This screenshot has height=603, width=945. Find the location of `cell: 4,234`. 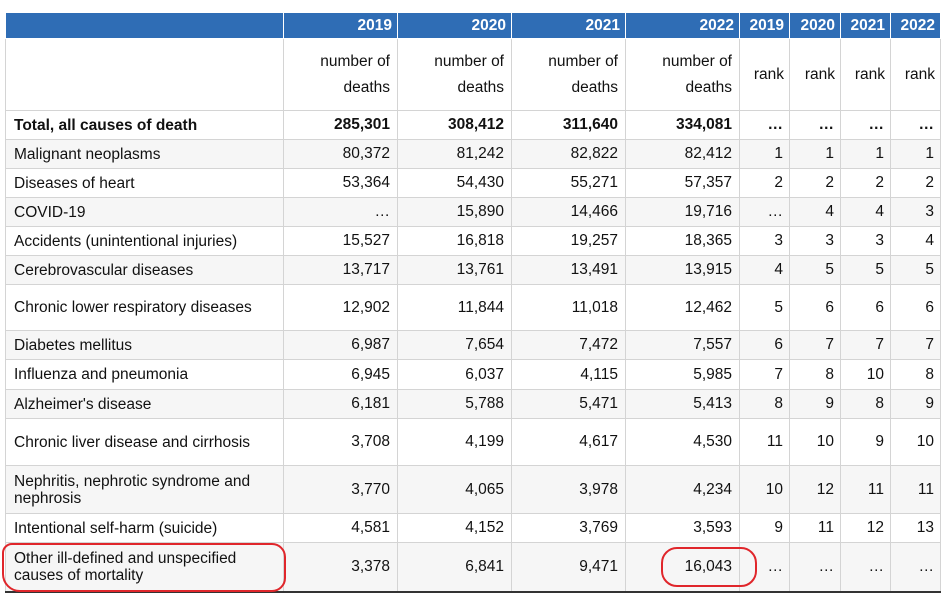

cell: 4,234 is located at coordinates (682, 489).